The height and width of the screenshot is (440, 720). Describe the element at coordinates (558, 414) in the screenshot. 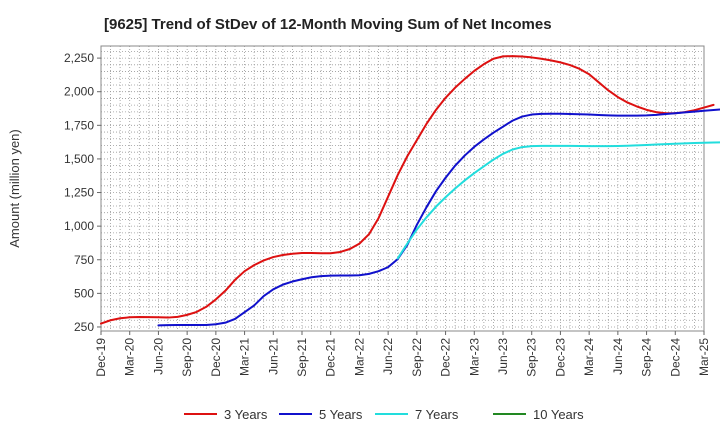

I see `legend-label-4: 10 Years` at that location.